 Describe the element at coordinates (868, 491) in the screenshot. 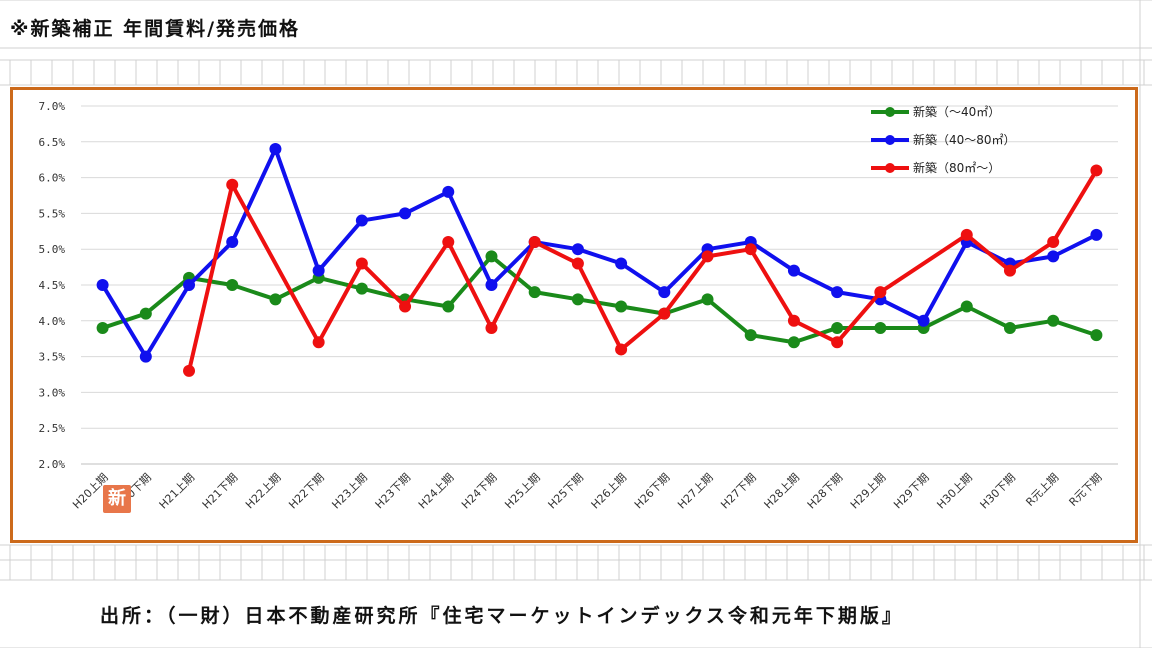

I see `x-tick-label: H29上期` at that location.